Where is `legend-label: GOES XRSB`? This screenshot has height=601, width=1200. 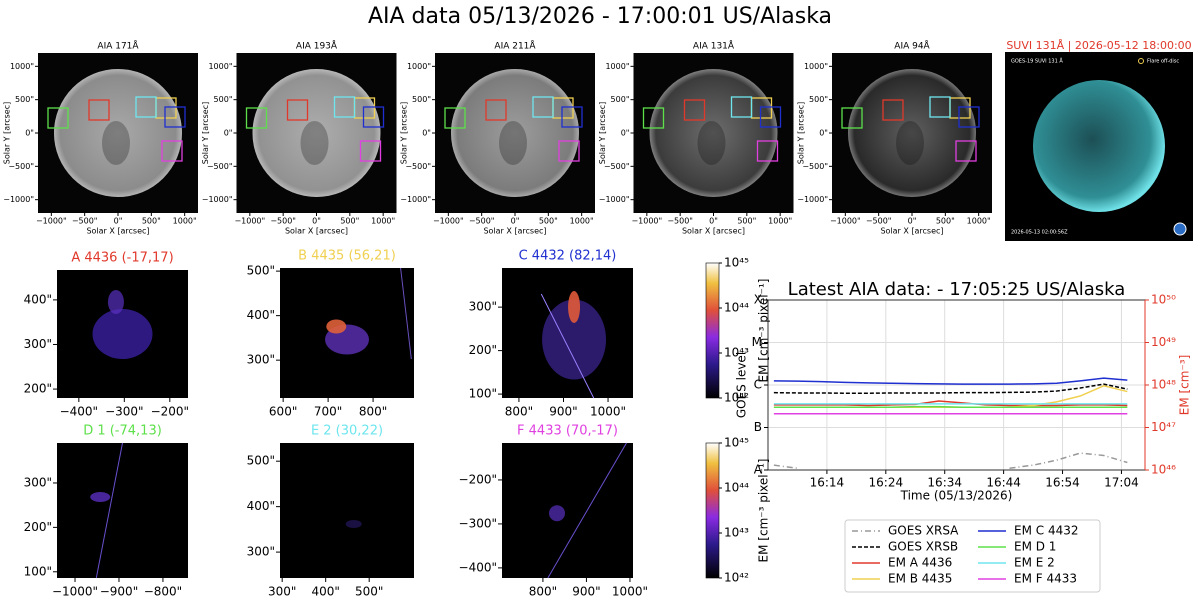
legend-label: GOES XRSB is located at coordinates (923, 547).